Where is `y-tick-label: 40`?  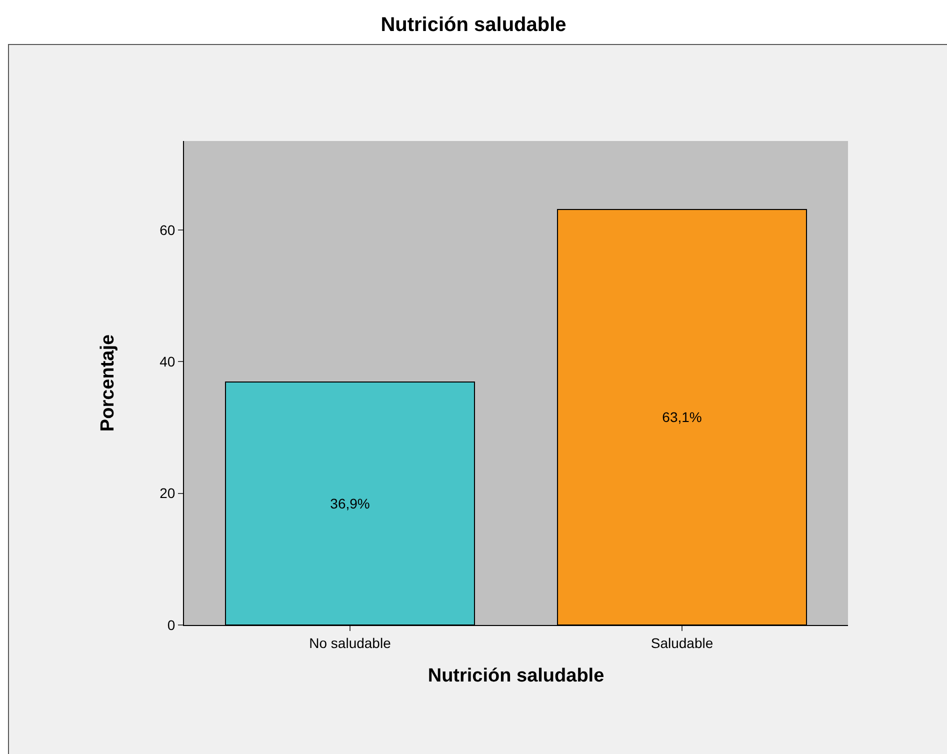 y-tick-label: 40 is located at coordinates (168, 362).